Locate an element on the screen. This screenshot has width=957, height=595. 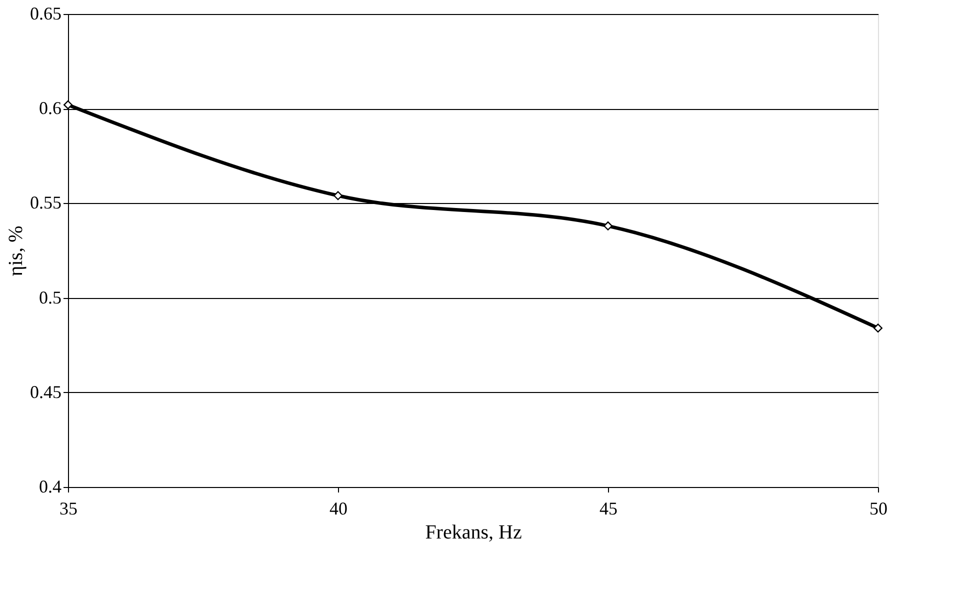
y-tick-label: 0.55 is located at coordinates (46, 202).